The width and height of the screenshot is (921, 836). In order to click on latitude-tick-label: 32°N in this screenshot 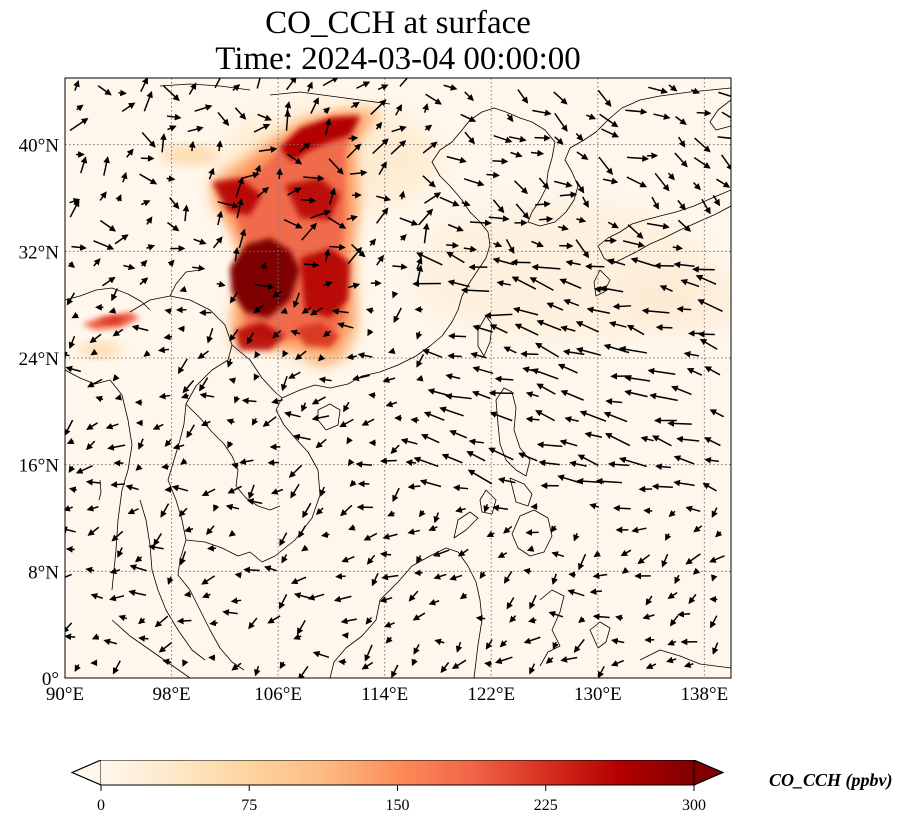, I will do `click(39, 252)`.